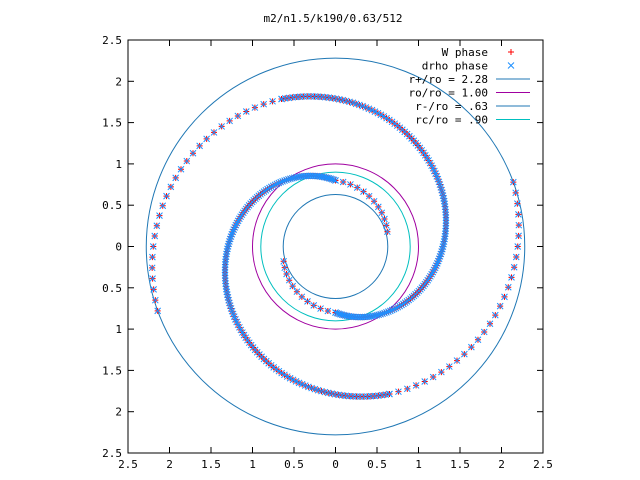  Describe the element at coordinates (465, 52) in the screenshot. I see `legend-label: W phase` at that location.